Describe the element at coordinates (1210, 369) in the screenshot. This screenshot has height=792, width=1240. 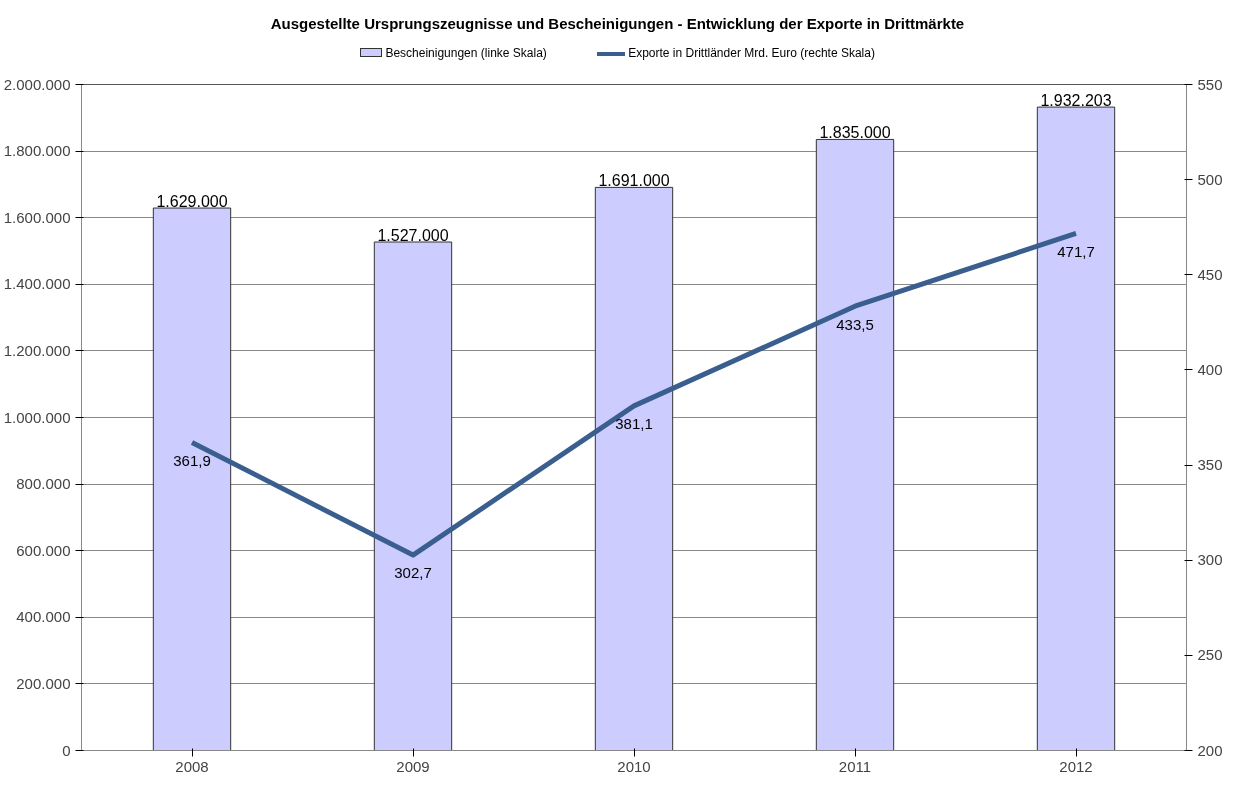
I see `y2-tick-label: 400` at that location.